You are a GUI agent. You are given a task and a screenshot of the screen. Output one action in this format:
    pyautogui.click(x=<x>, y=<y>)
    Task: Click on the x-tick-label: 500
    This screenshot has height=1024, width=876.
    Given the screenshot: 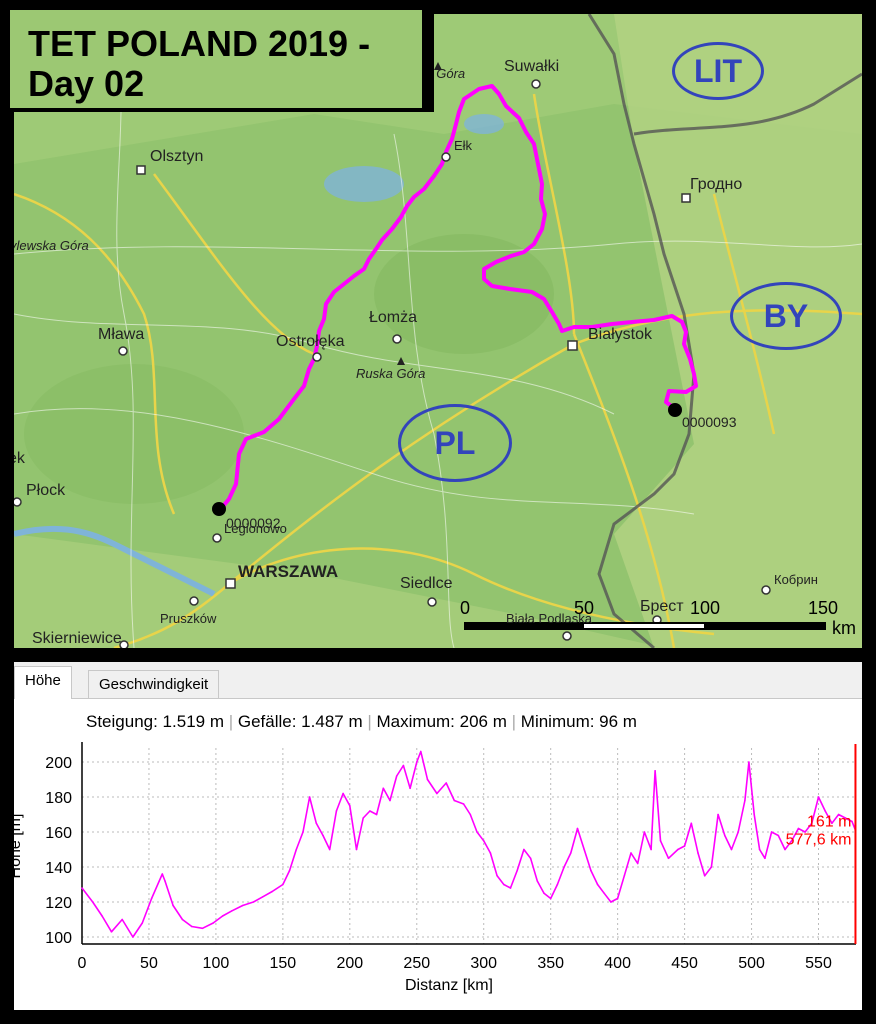 What is the action you would take?
    pyautogui.click(x=751, y=963)
    